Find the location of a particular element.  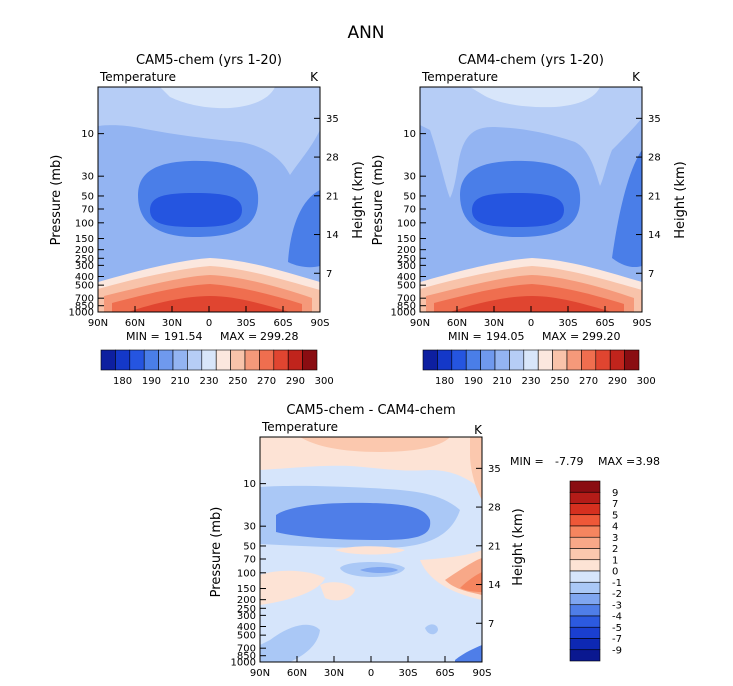

colorbar-label: 3 is located at coordinates (615, 538).